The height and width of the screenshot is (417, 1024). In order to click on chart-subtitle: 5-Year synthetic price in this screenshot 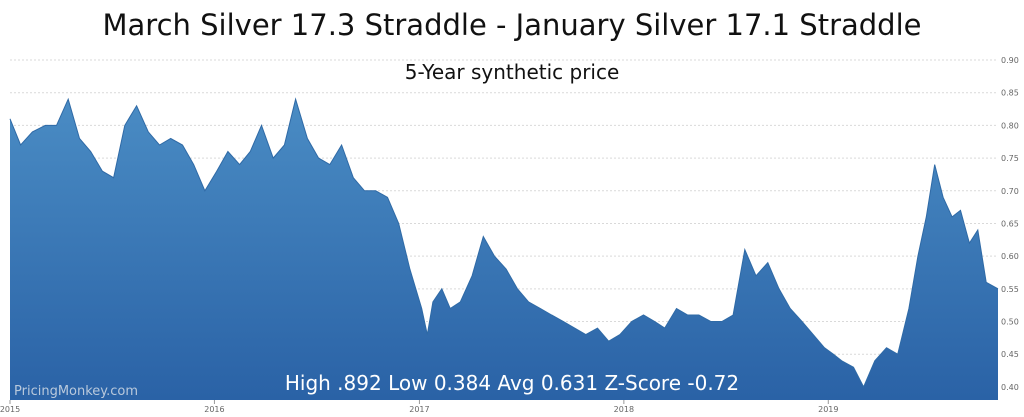, I will do `click(512, 72)`.